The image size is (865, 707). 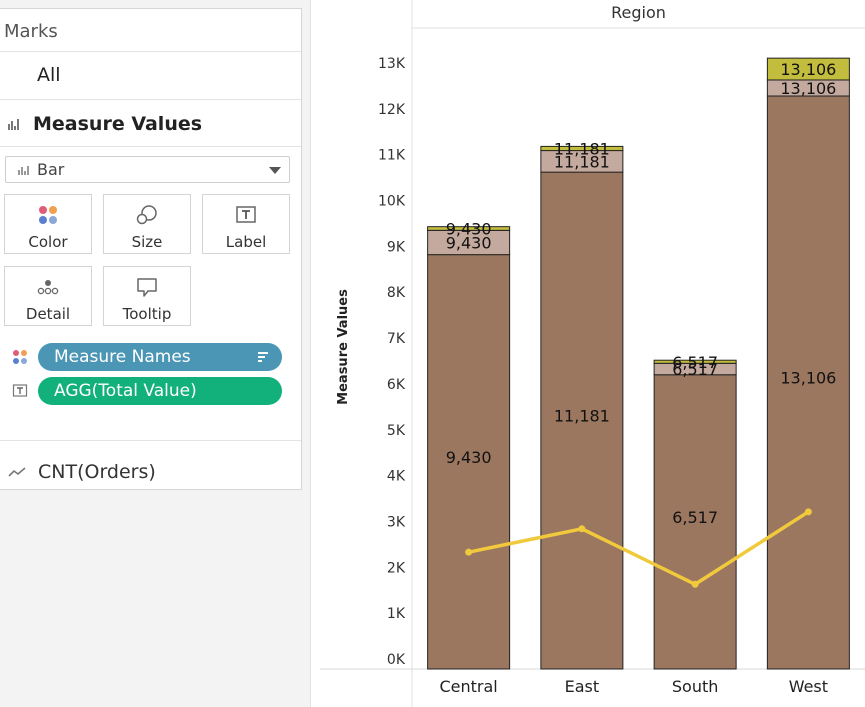 What do you see at coordinates (147, 287) in the screenshot?
I see `tooltip-bubble-icon` at bounding box center [147, 287].